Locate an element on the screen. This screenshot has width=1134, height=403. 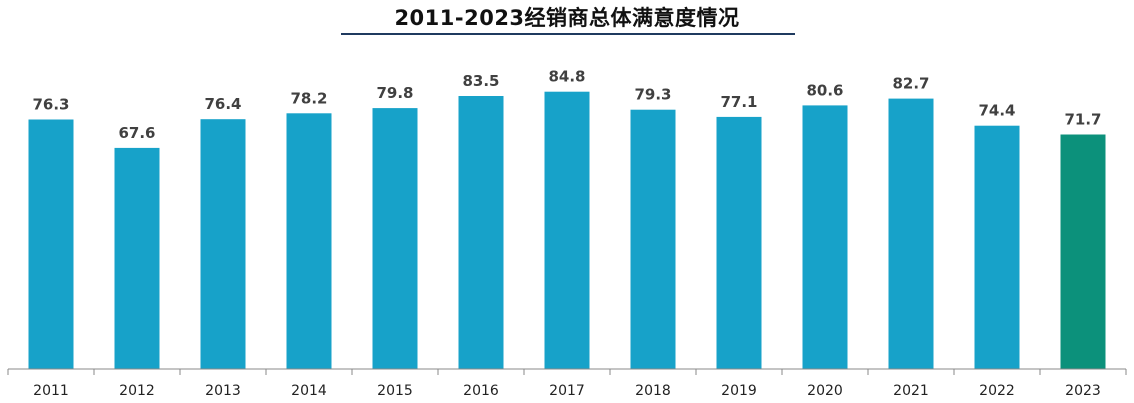
title-underline is located at coordinates (568, 34).